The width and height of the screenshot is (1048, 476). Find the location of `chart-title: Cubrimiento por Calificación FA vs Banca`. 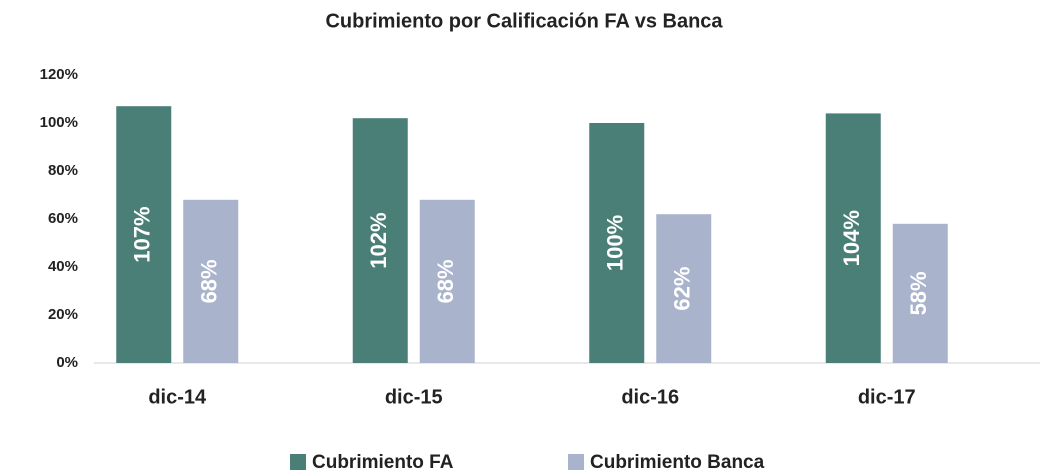

chart-title: Cubrimiento por Calificación FA vs Banca is located at coordinates (524, 21).